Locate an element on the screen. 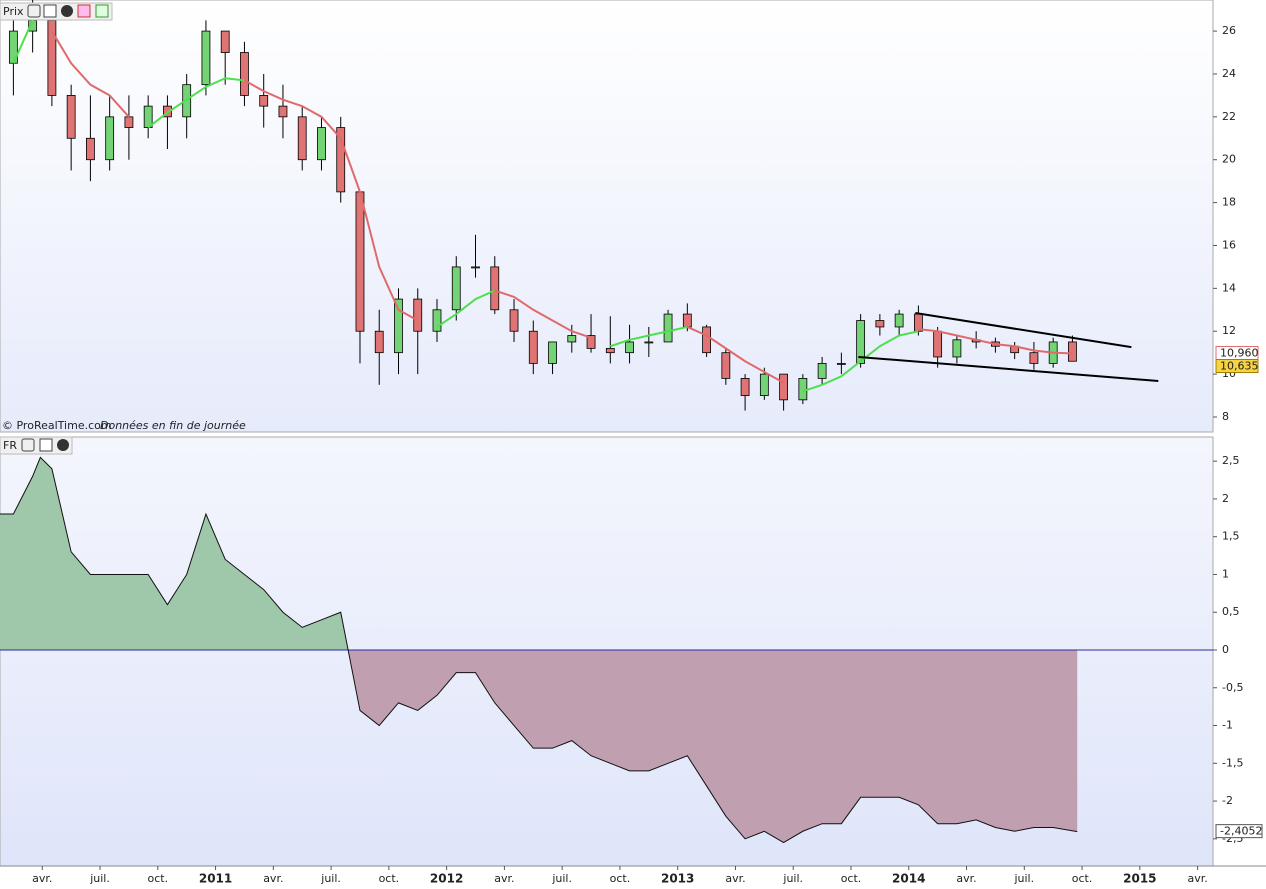  y-tick-label: 1 is located at coordinates (1225, 573).